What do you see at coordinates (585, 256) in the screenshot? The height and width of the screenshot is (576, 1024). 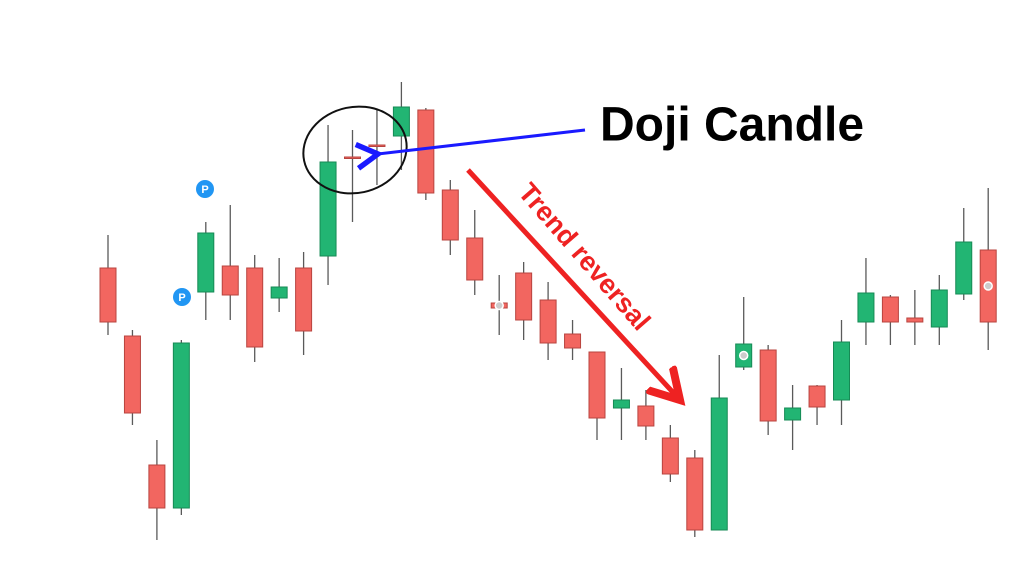 I see `reversal-label: Trend reversal` at bounding box center [585, 256].